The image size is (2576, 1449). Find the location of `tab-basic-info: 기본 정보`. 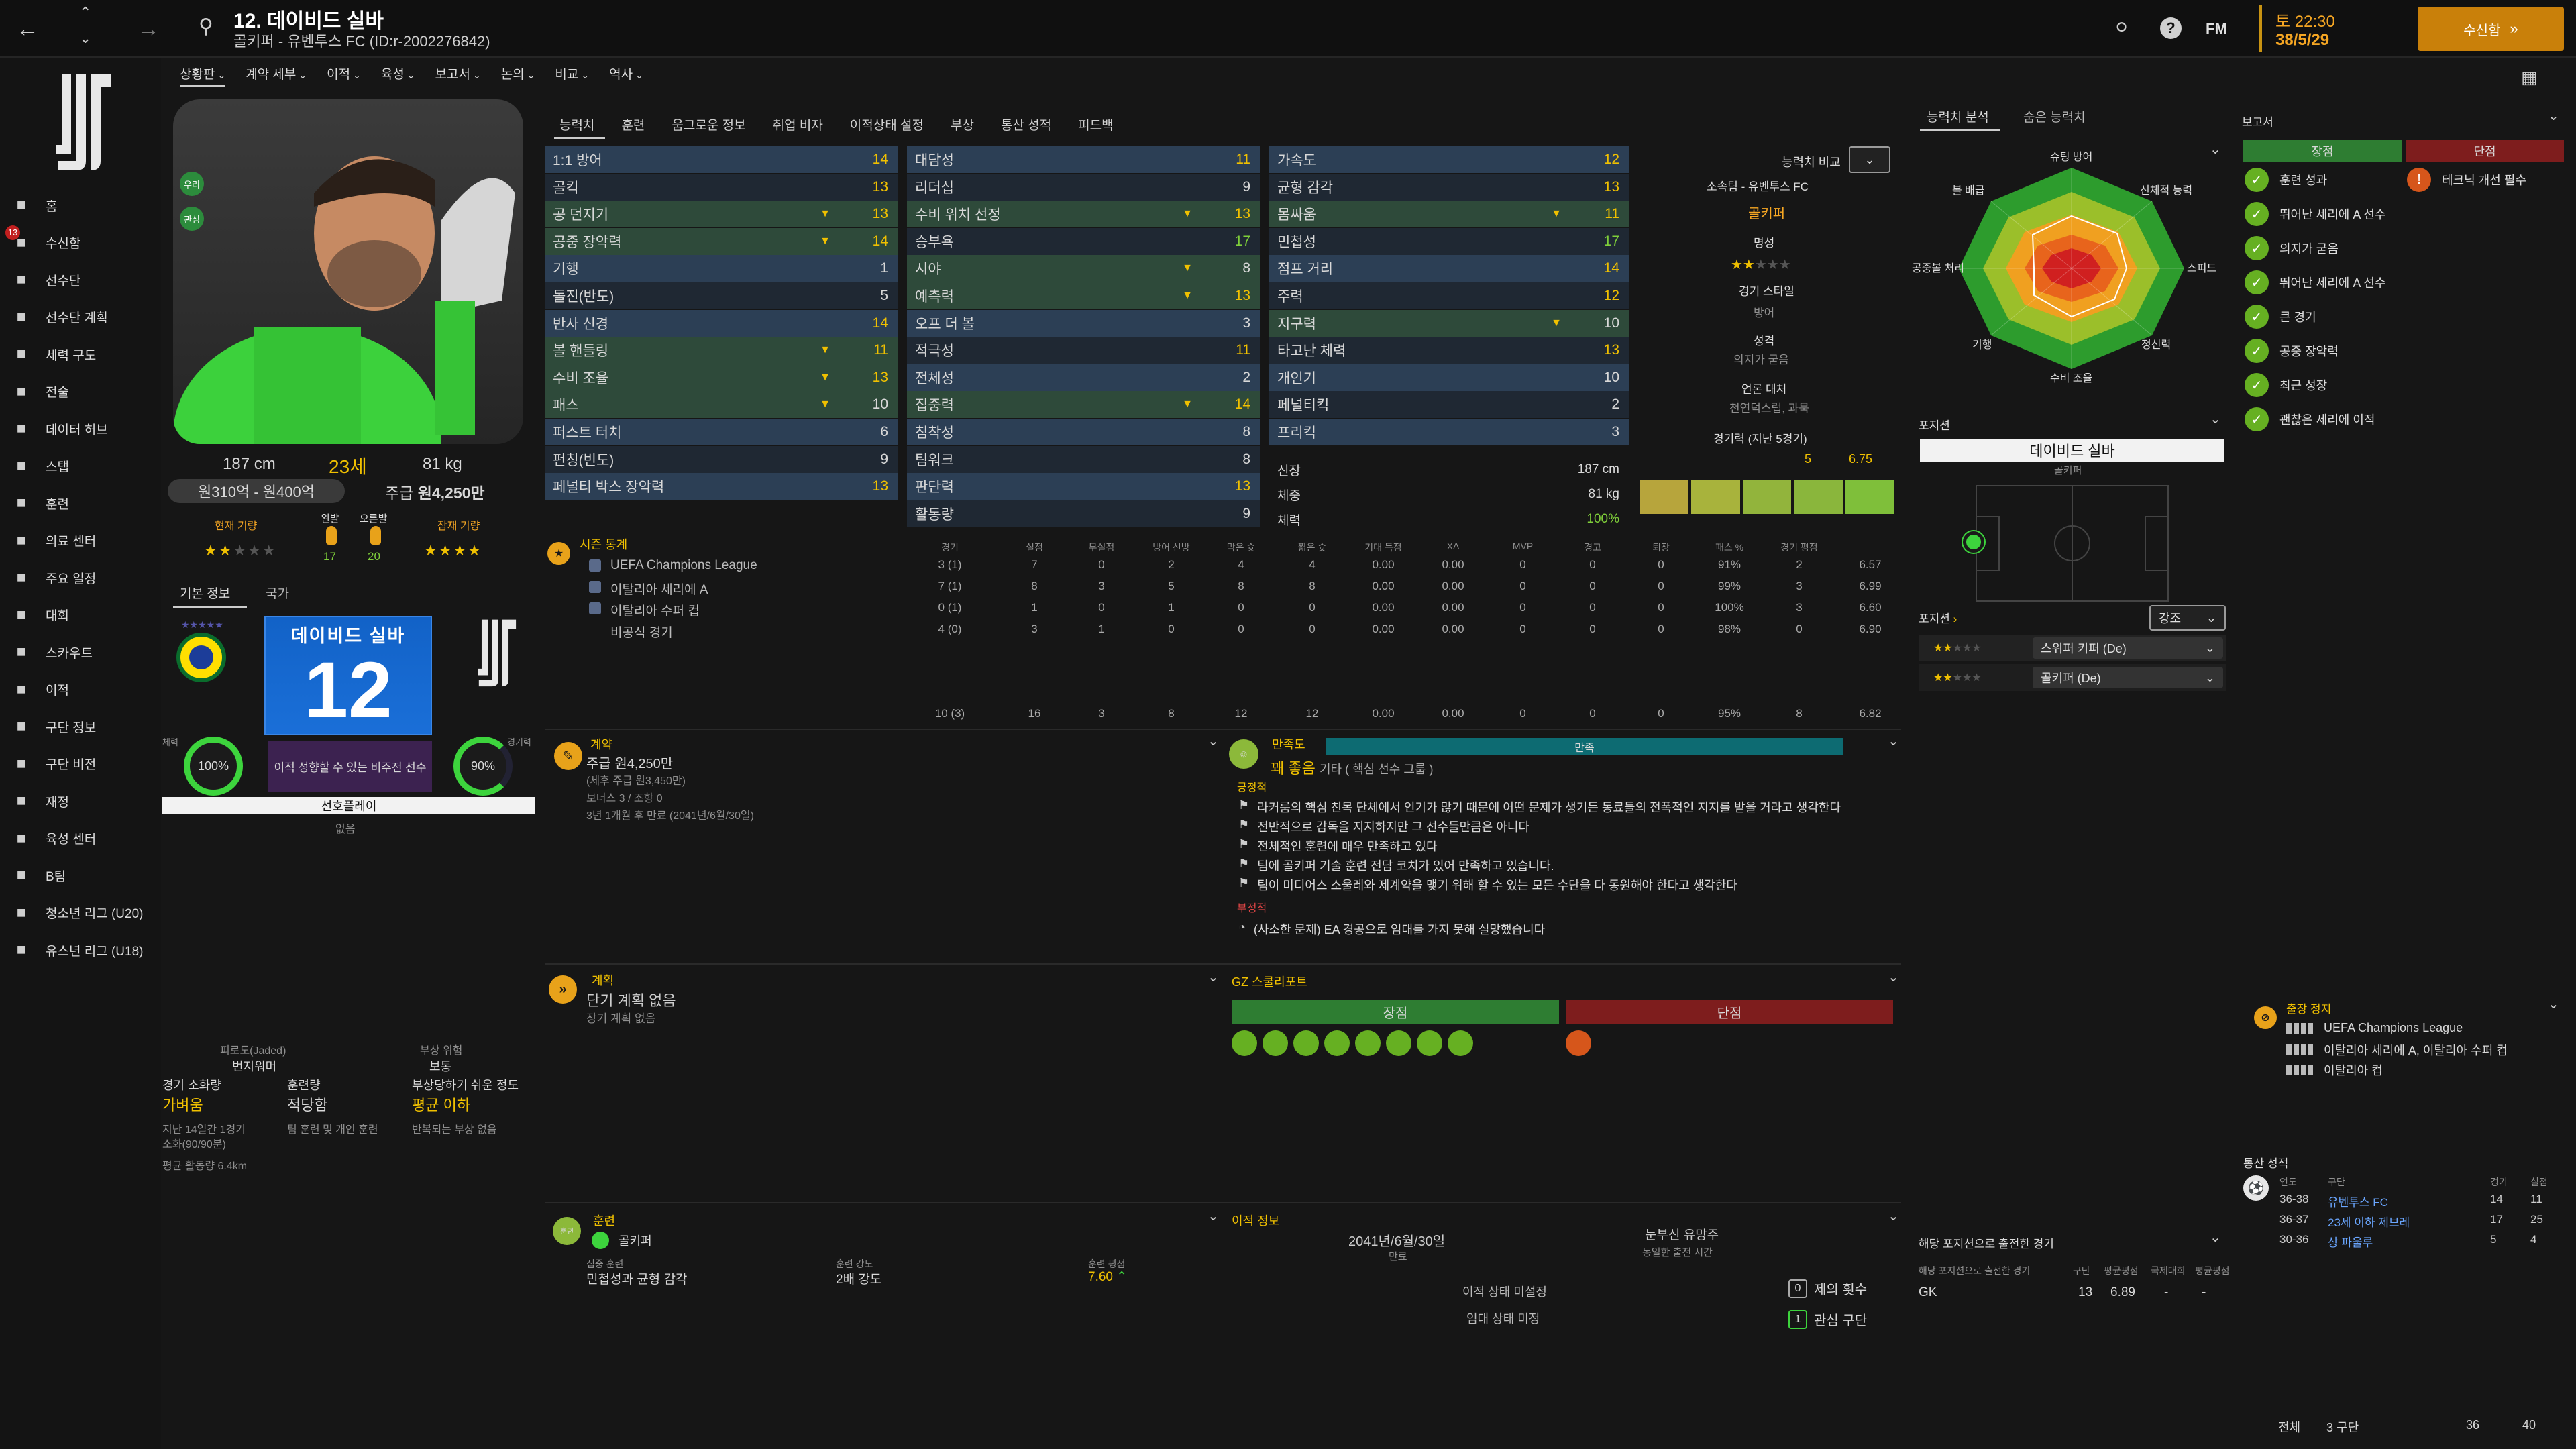

tab-basic-info: 기본 정보 is located at coordinates (205, 594).